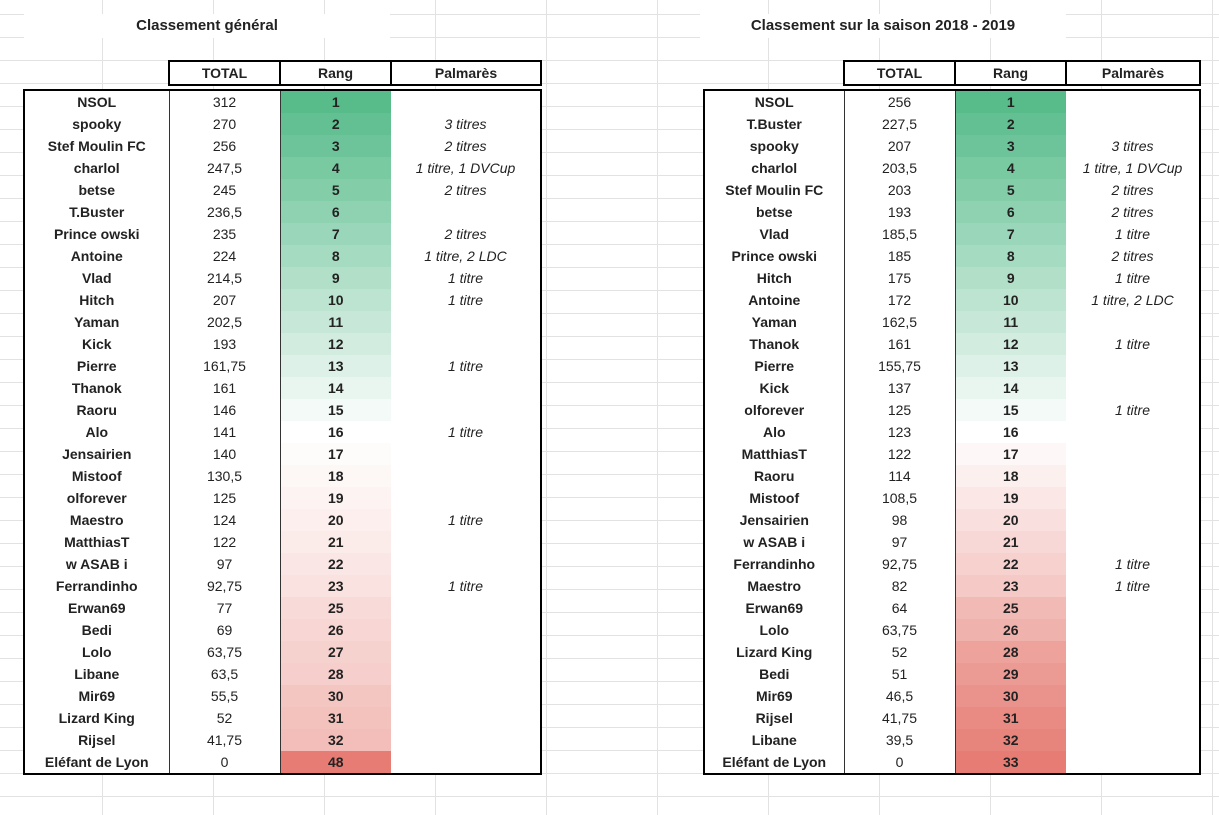 The height and width of the screenshot is (815, 1219). Describe the element at coordinates (335, 740) in the screenshot. I see `rank-cell: 32` at that location.